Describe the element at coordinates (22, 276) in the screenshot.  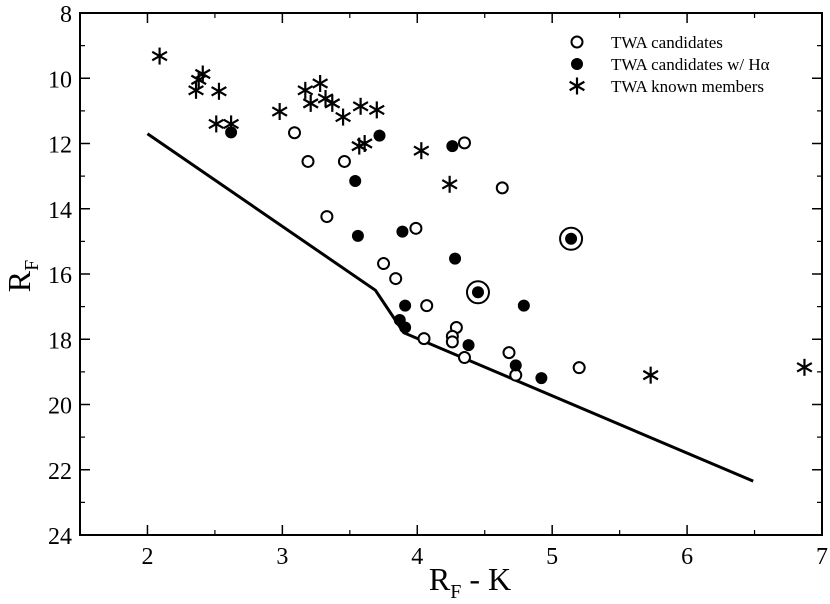
I see `y-axis-title: RF` at that location.